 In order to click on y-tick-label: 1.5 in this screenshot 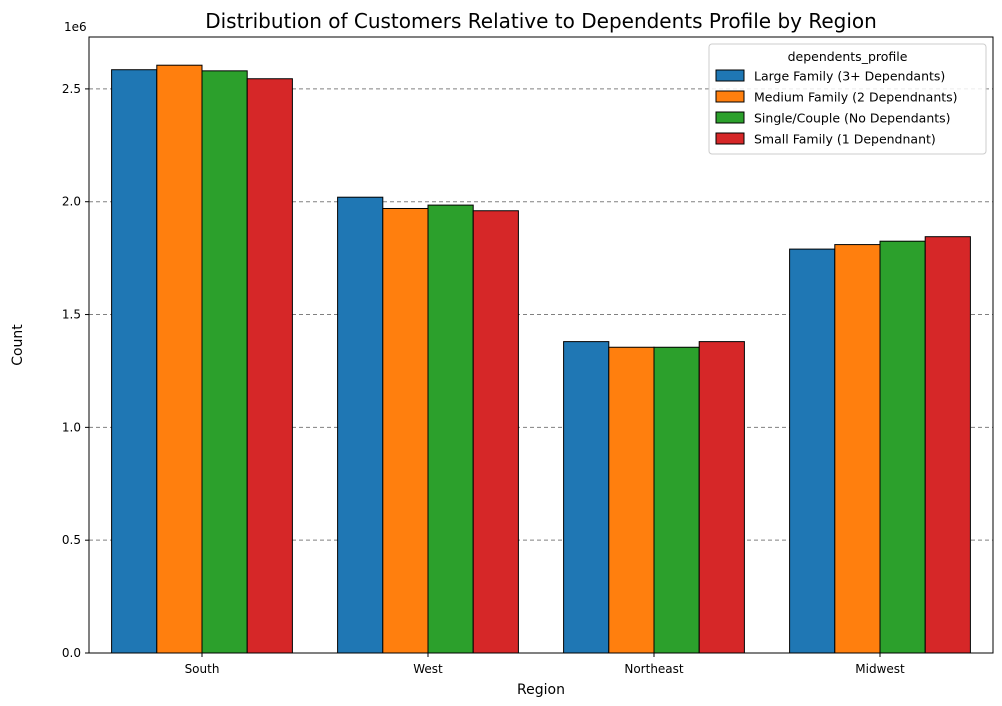, I will do `click(71, 315)`.